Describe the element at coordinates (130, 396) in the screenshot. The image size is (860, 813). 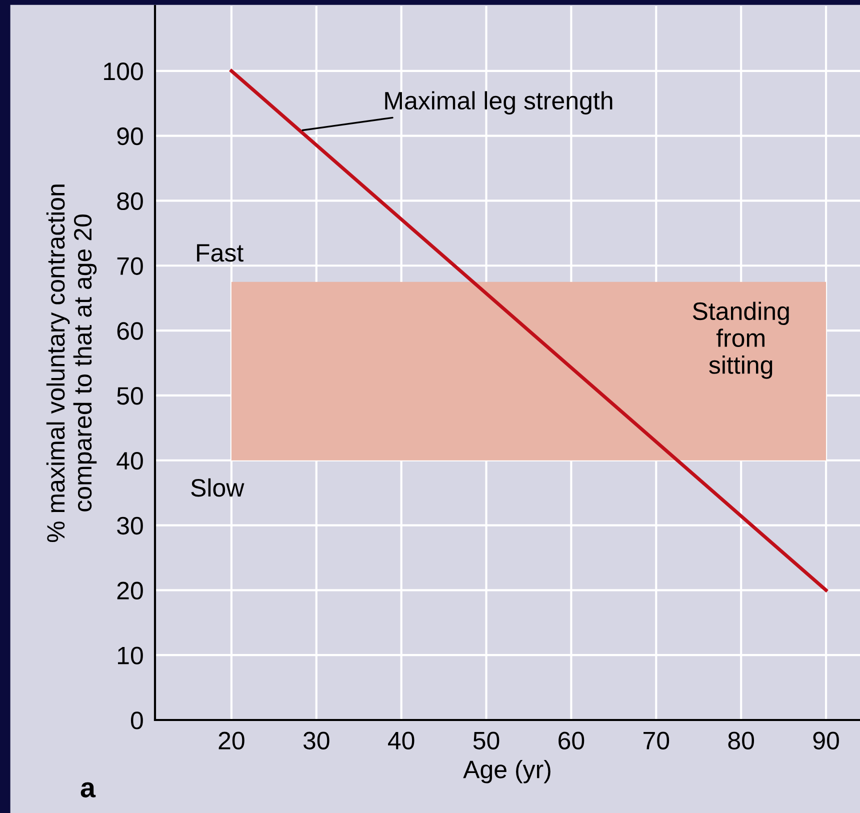
I see `y-tick-label: 50` at that location.